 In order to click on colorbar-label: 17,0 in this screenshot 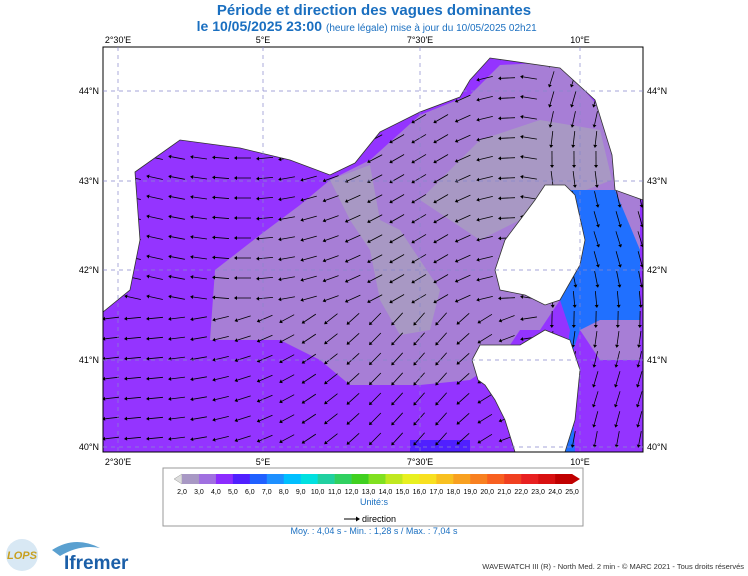, I will do `click(437, 492)`.